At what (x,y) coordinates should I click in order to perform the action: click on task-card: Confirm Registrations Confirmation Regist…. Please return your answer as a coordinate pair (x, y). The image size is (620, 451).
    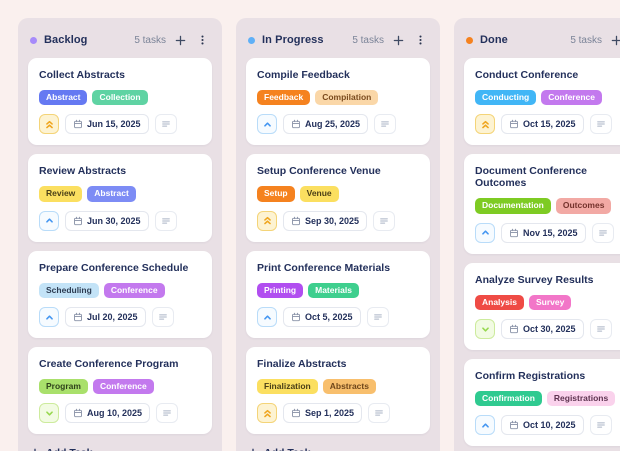
    Looking at the image, I should click on (542, 403).